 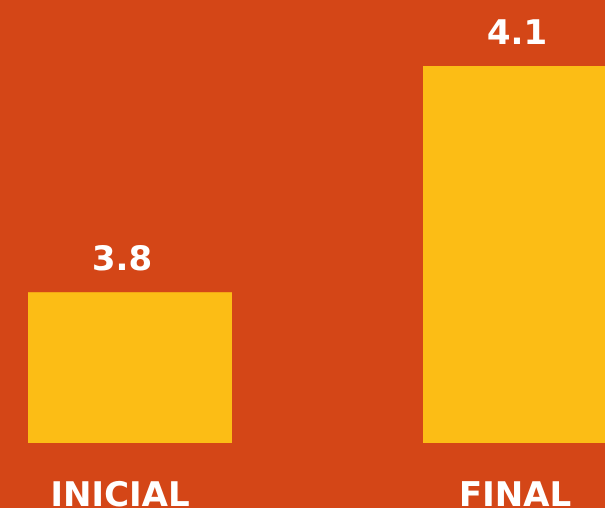 What do you see at coordinates (310, 491) in the screenshot?
I see `category-labels-group: INICIAL FINAL` at bounding box center [310, 491].